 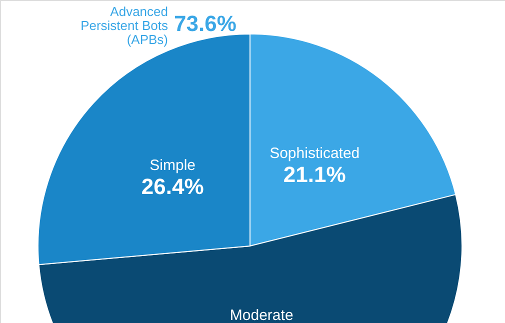 I want to click on data-label: 21.1%, so click(x=314, y=175).